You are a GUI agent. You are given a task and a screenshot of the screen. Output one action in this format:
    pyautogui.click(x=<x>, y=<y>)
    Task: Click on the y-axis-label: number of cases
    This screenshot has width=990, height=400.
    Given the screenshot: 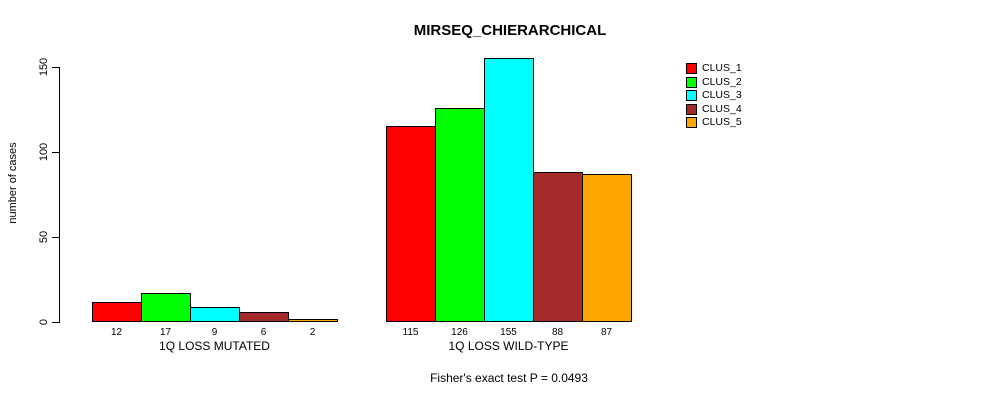 What is the action you would take?
    pyautogui.click(x=13, y=183)
    